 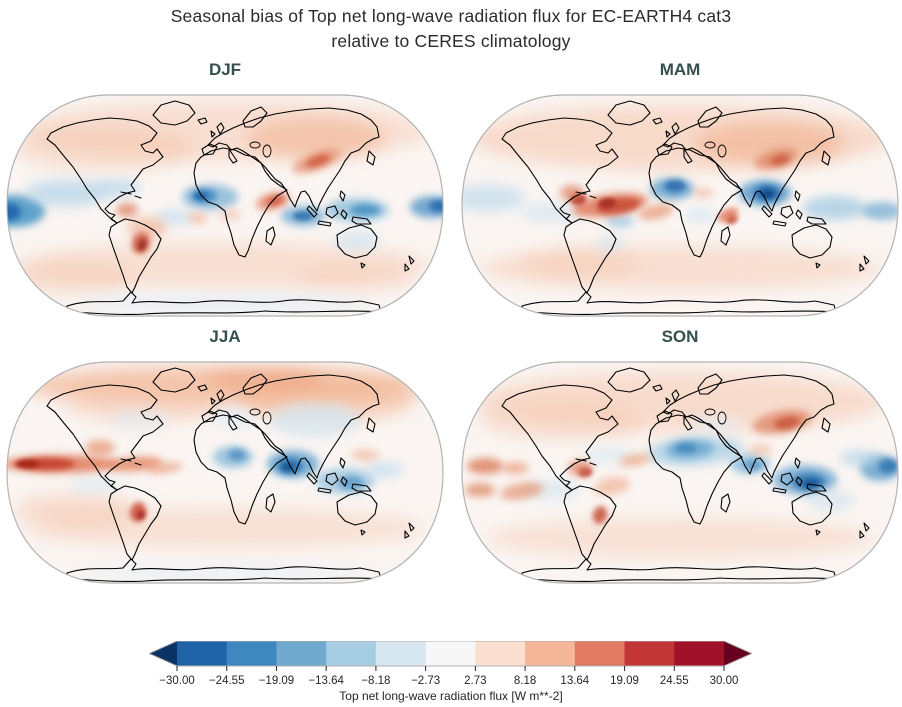 I want to click on panel-title-son: SON, so click(x=680, y=336).